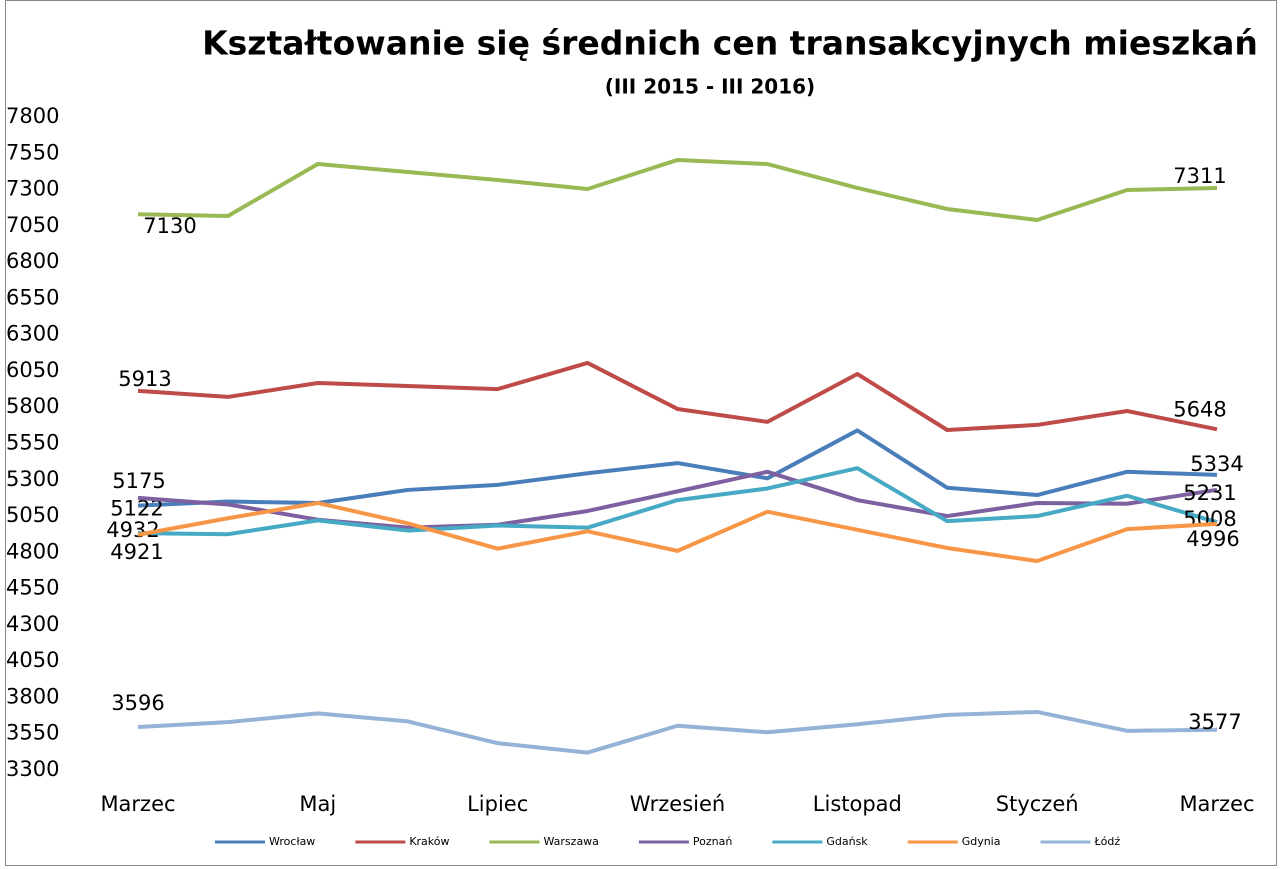 The image size is (1282, 869). I want to click on y-tick-label: 5550, so click(32, 443).